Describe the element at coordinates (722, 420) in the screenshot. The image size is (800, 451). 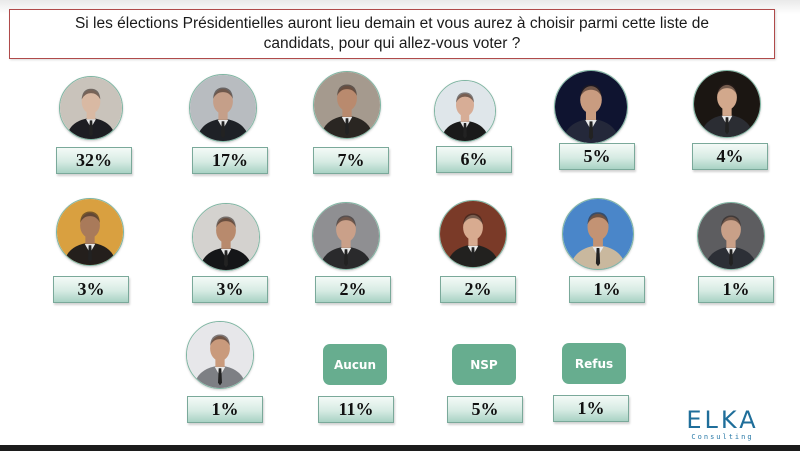
I see `logo-name: ELKA` at that location.